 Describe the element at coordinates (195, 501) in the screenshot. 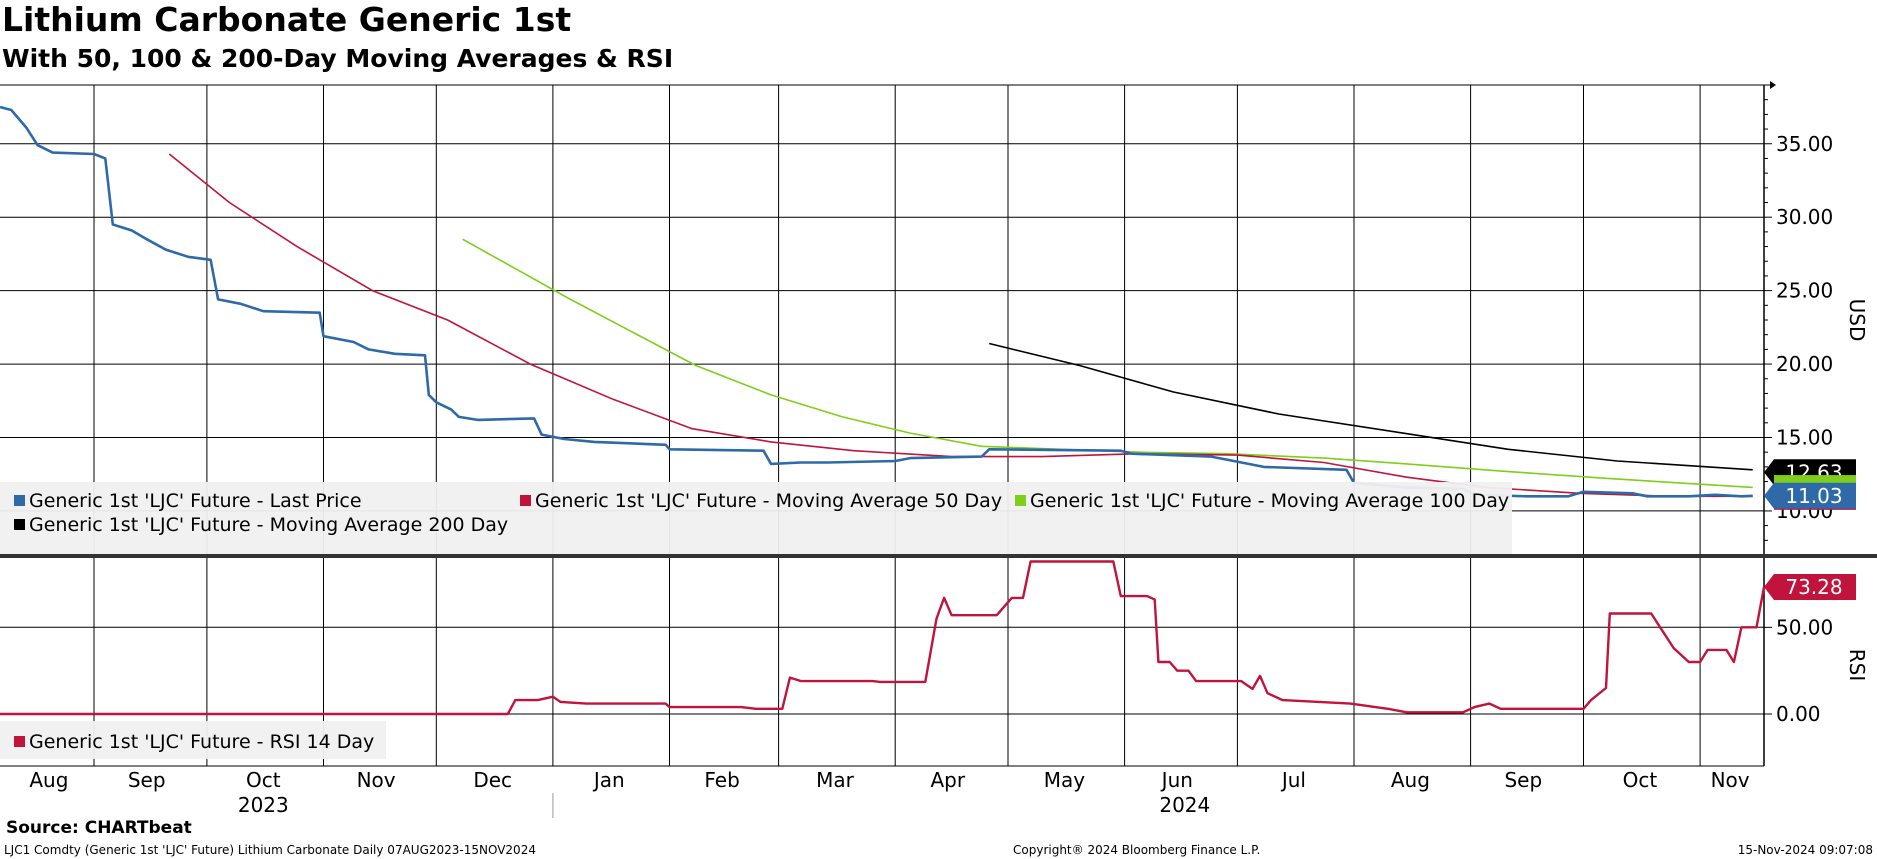

I see `legend-label: Generic 1st 'LJC' Future - Last Price` at that location.